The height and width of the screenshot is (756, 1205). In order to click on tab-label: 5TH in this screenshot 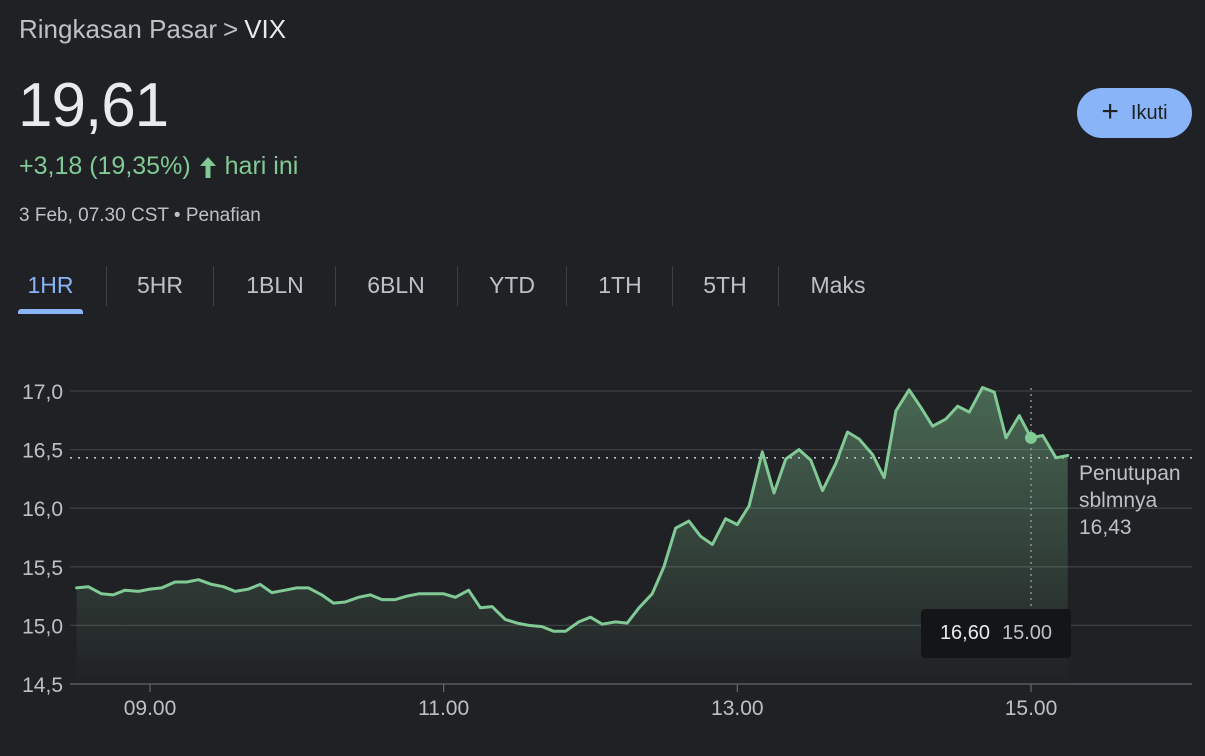, I will do `click(725, 284)`.